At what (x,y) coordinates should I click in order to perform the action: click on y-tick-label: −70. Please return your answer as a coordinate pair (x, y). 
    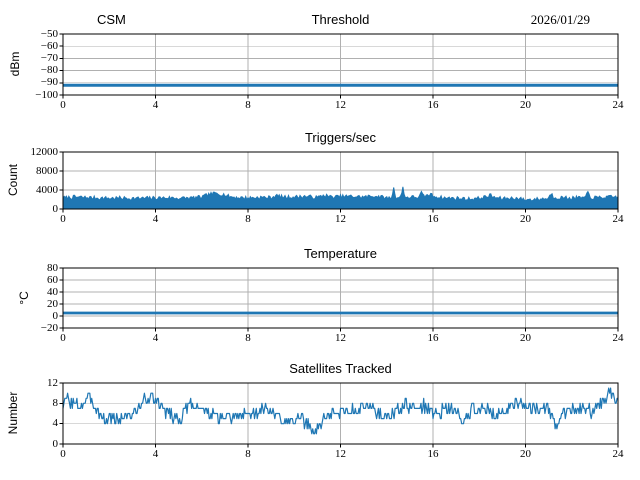
    Looking at the image, I should click on (49, 57).